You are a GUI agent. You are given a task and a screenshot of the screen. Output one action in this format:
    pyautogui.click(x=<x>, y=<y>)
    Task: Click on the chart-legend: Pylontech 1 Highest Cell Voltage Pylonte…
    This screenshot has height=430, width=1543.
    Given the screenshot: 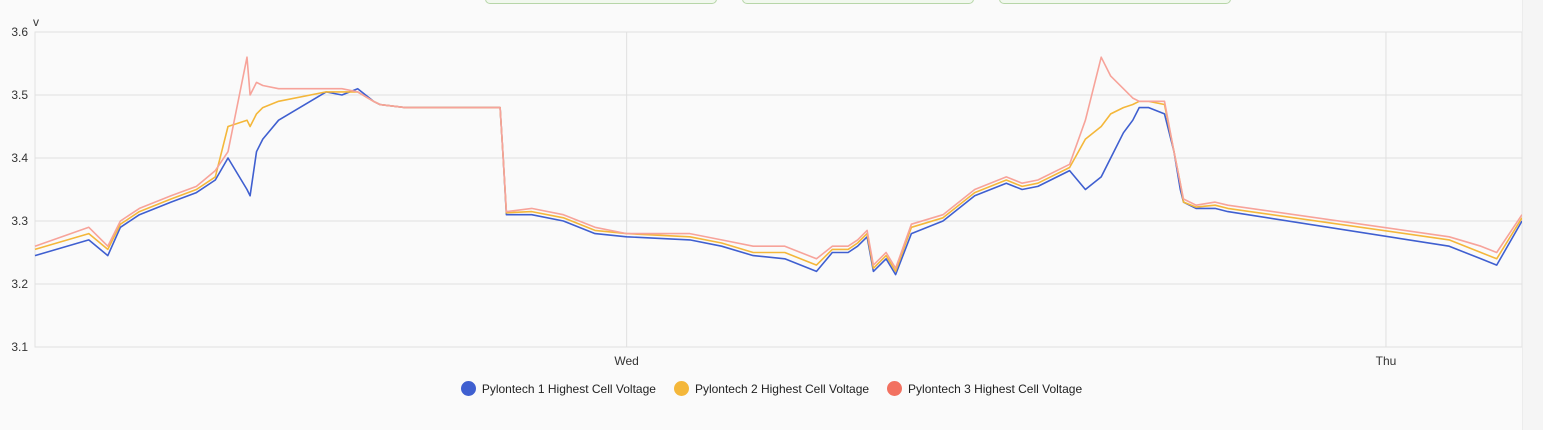 What is the action you would take?
    pyautogui.click(x=771, y=388)
    